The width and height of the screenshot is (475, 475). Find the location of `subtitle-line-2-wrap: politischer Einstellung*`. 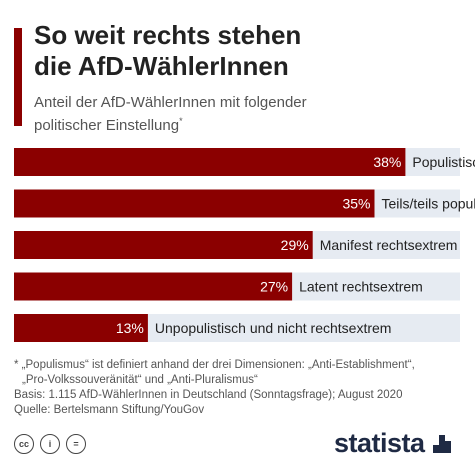

subtitle-line-2-wrap: politischer Einstellung* is located at coordinates (244, 123).